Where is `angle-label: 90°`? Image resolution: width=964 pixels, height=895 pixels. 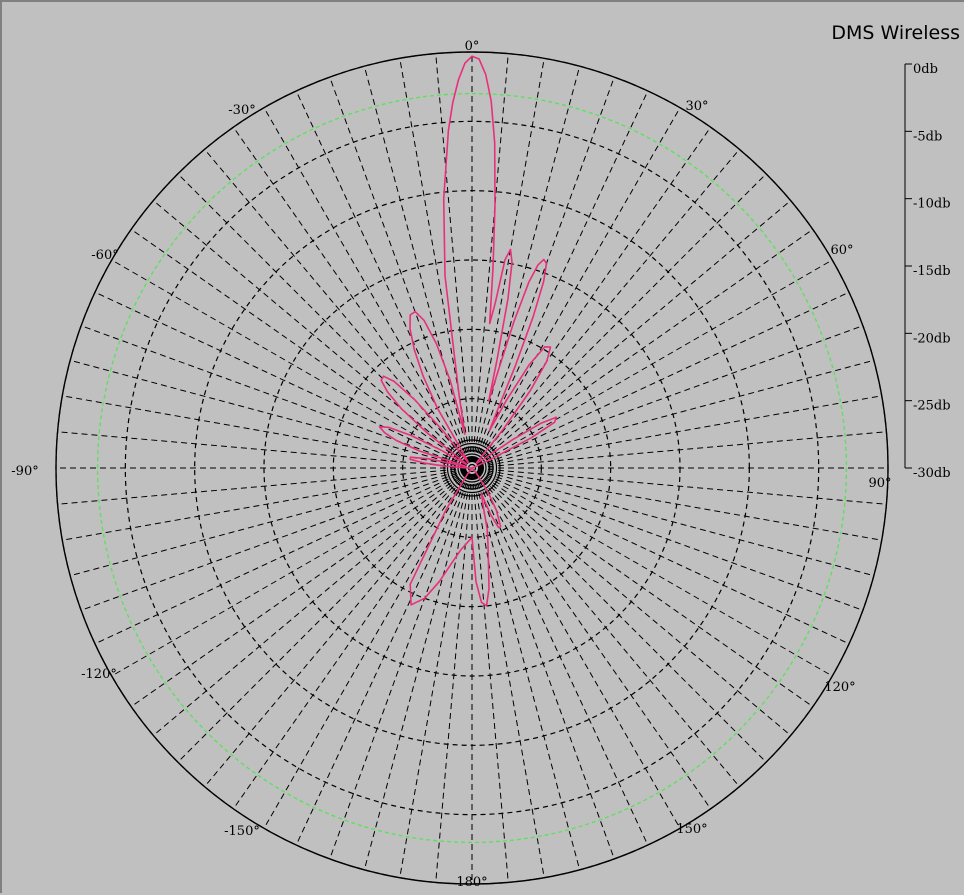 angle-label: 90° is located at coordinates (879, 483).